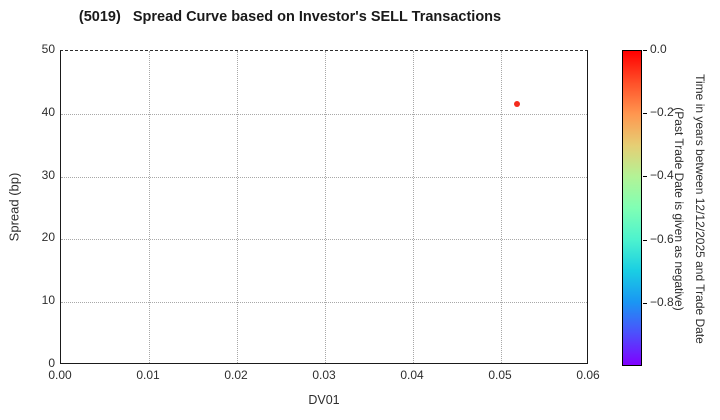  What do you see at coordinates (662, 112) in the screenshot?
I see `colorbar-tick-label: −0.2` at bounding box center [662, 112].